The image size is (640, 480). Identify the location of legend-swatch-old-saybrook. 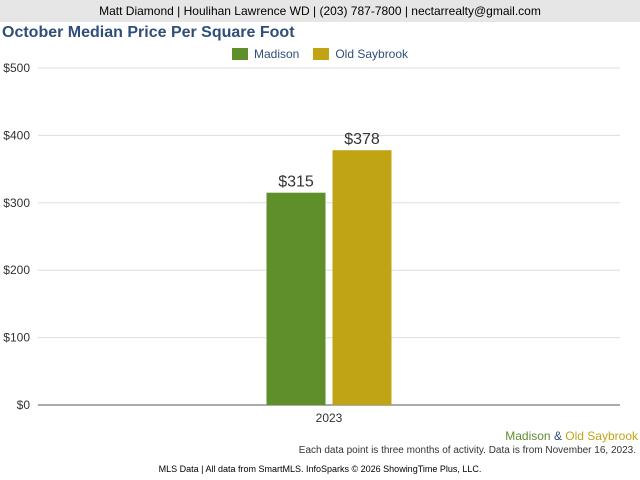
(321, 54).